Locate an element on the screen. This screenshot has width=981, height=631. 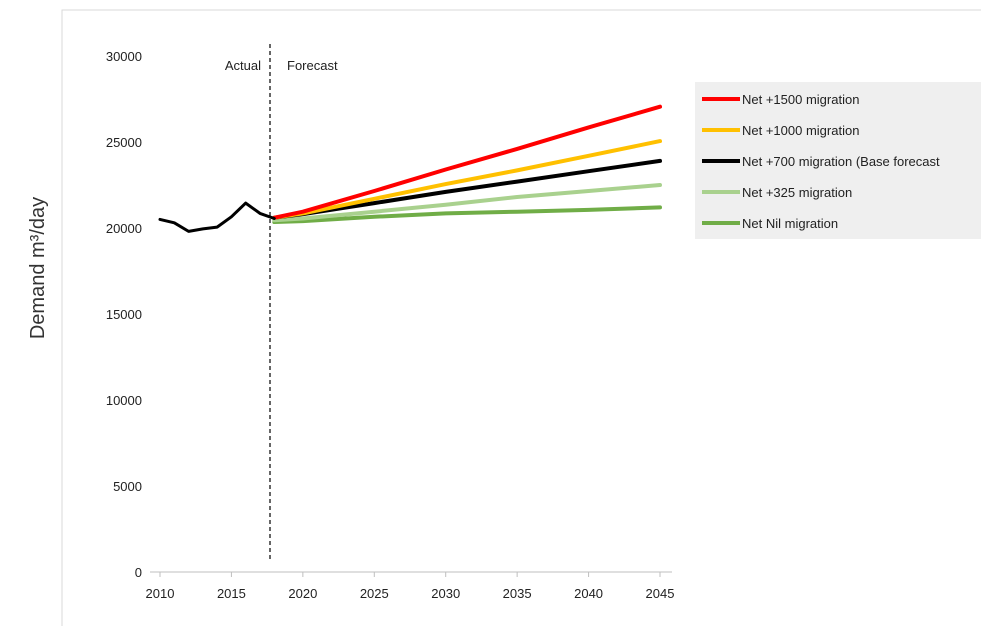
y-tick-label: 30000 is located at coordinates (124, 56).